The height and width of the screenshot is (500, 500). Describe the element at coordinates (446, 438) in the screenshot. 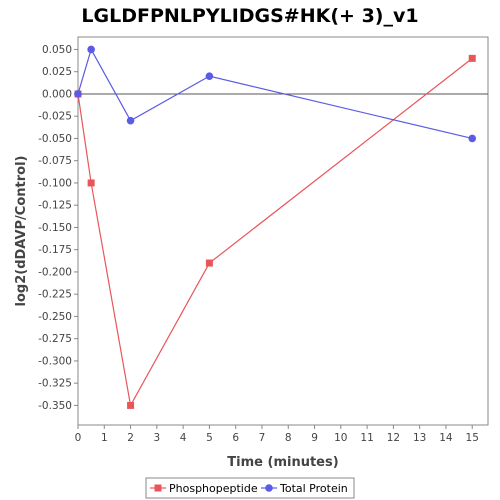

I see `x-tick-label: 14` at that location.